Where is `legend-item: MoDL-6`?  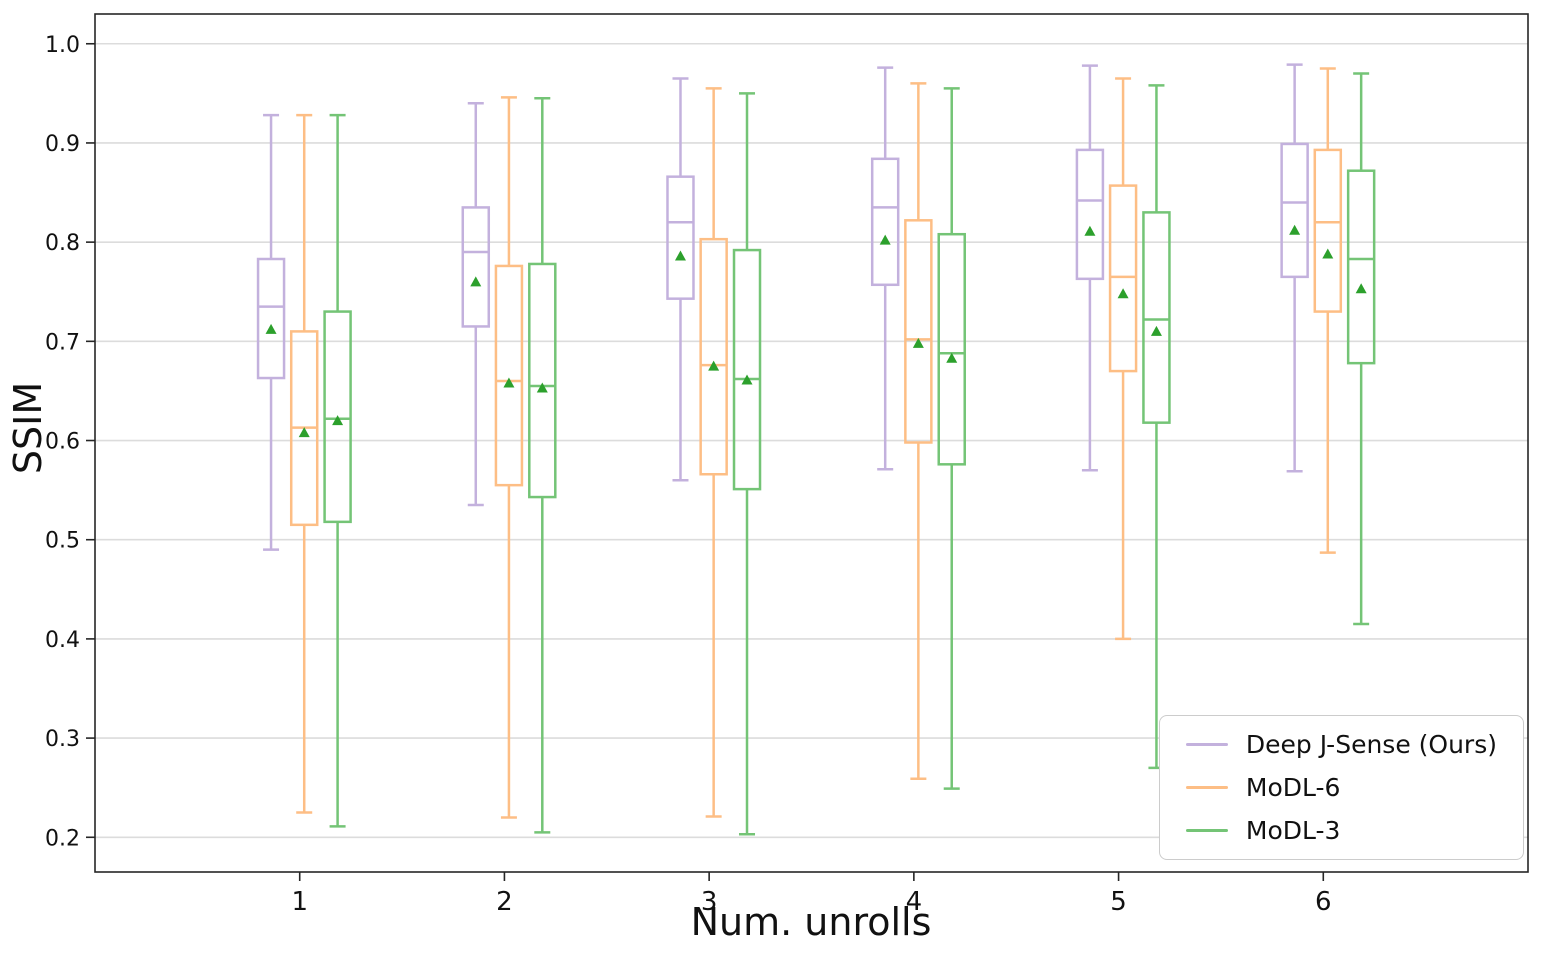 legend-item: MoDL-6 is located at coordinates (1341, 787).